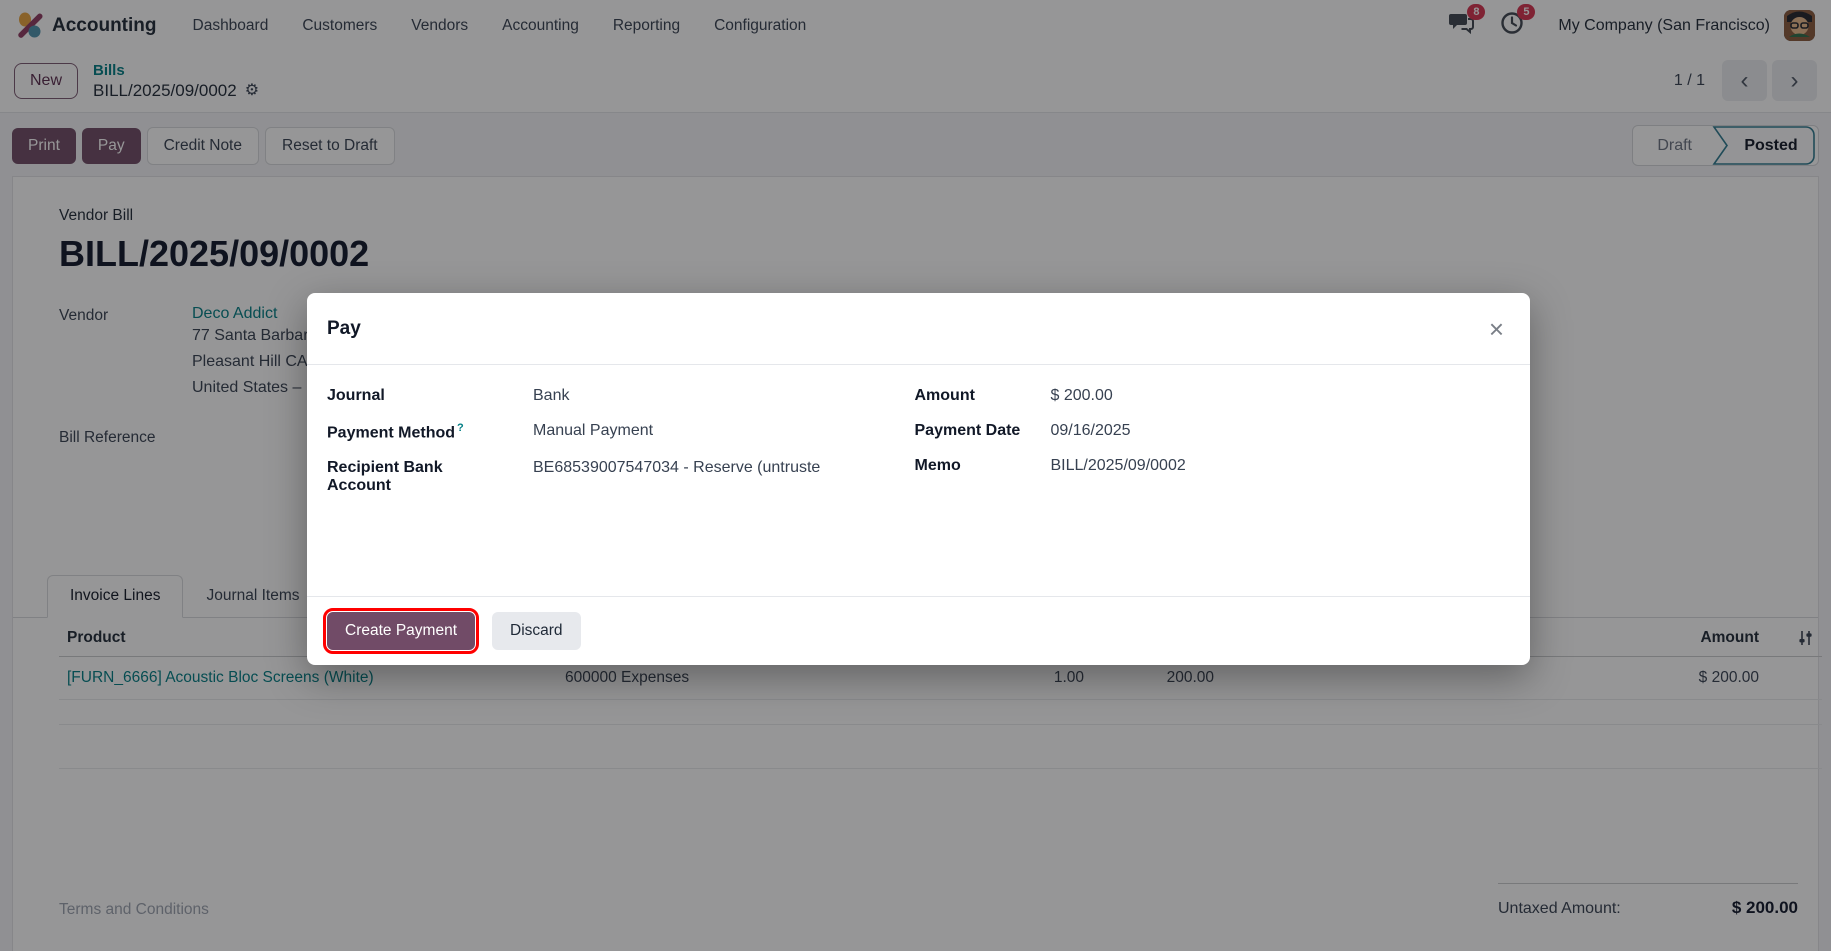 This screenshot has width=1831, height=951. I want to click on nav-accounting: Accounting, so click(540, 25).